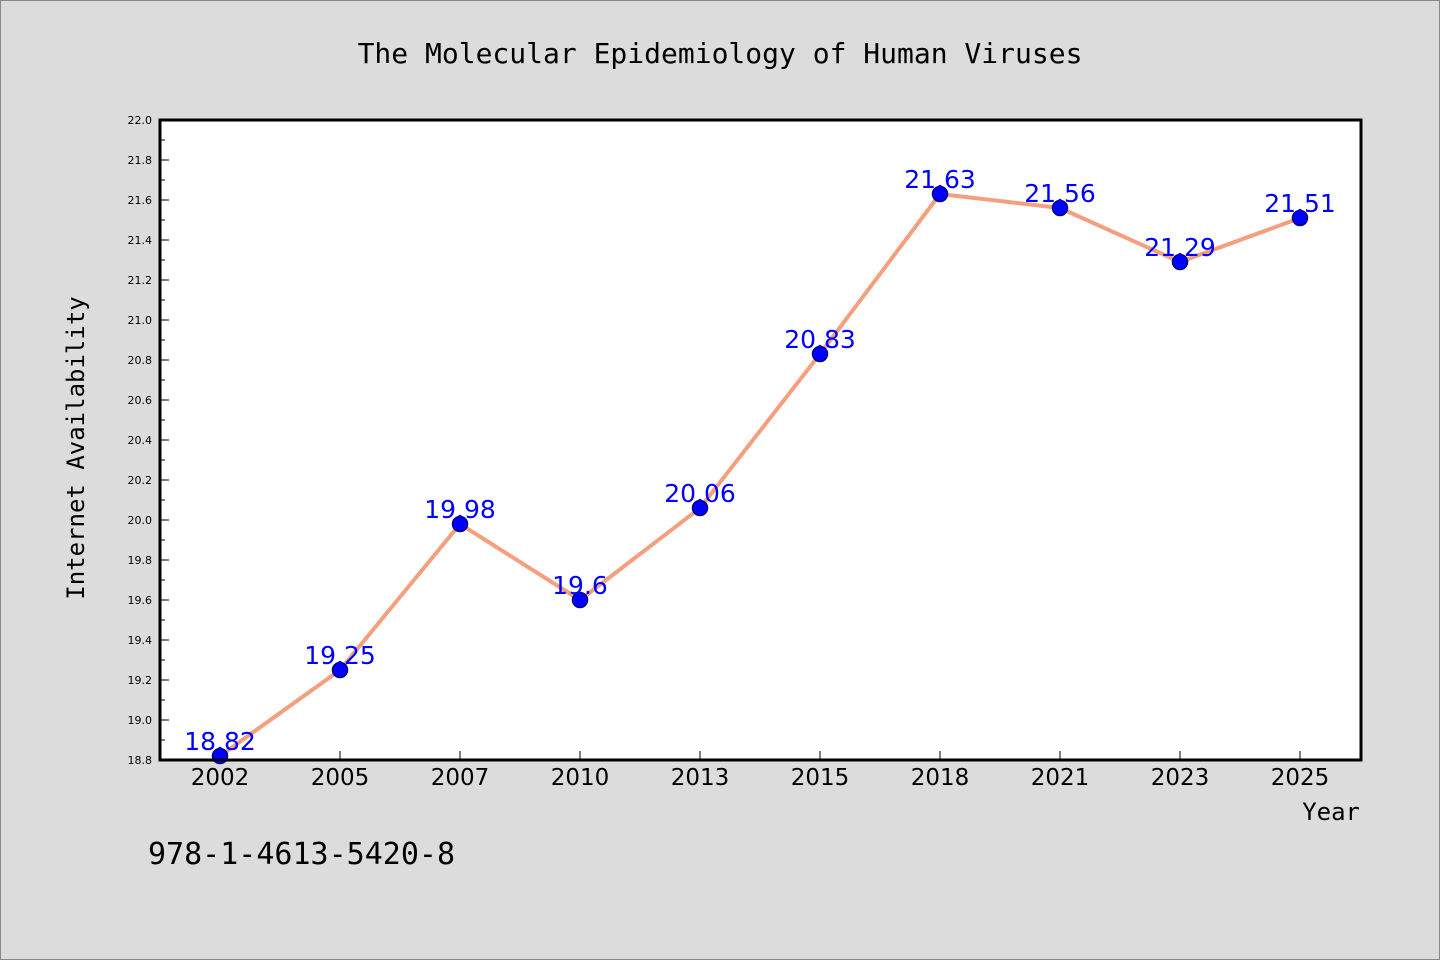 The height and width of the screenshot is (960, 1440). Describe the element at coordinates (1300, 778) in the screenshot. I see `x-tick-label: 2025` at that location.